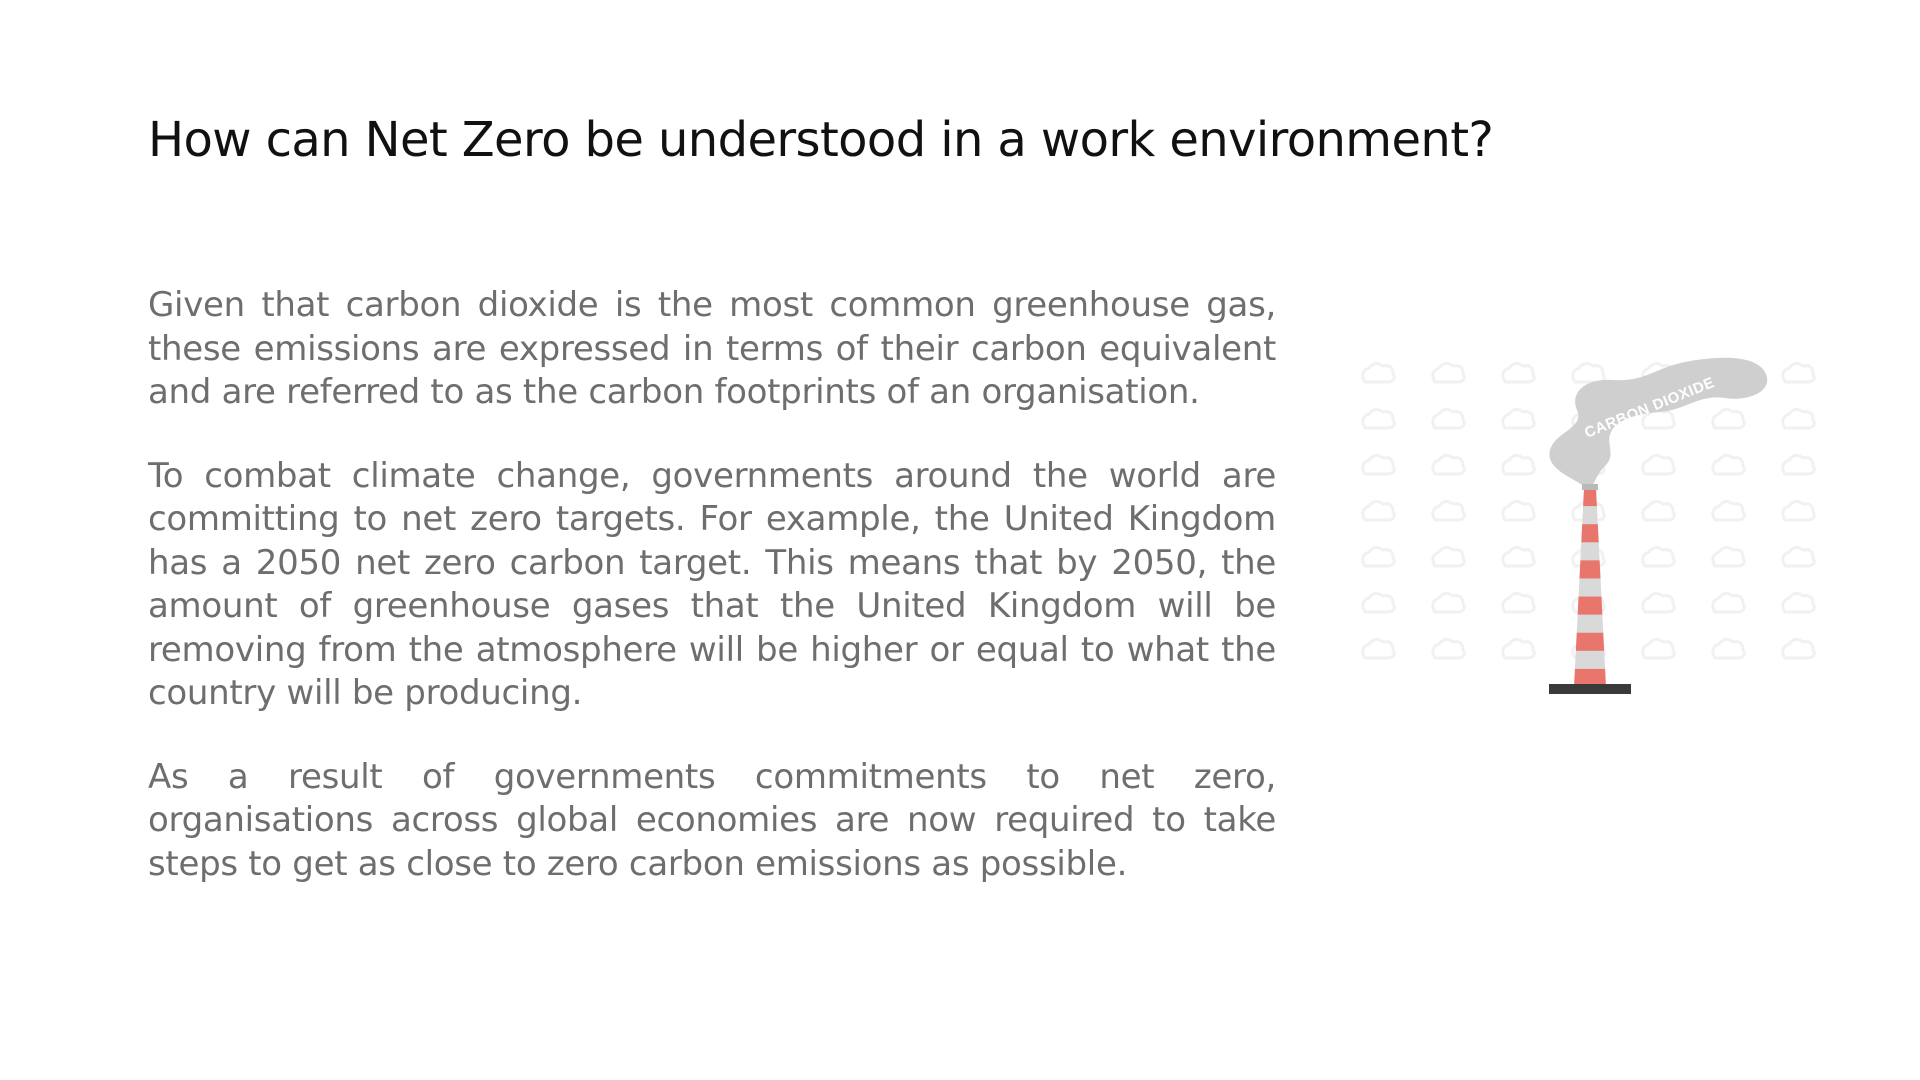  I want to click on smoke-icon: CARBON DIOXIDE, so click(1658, 423).